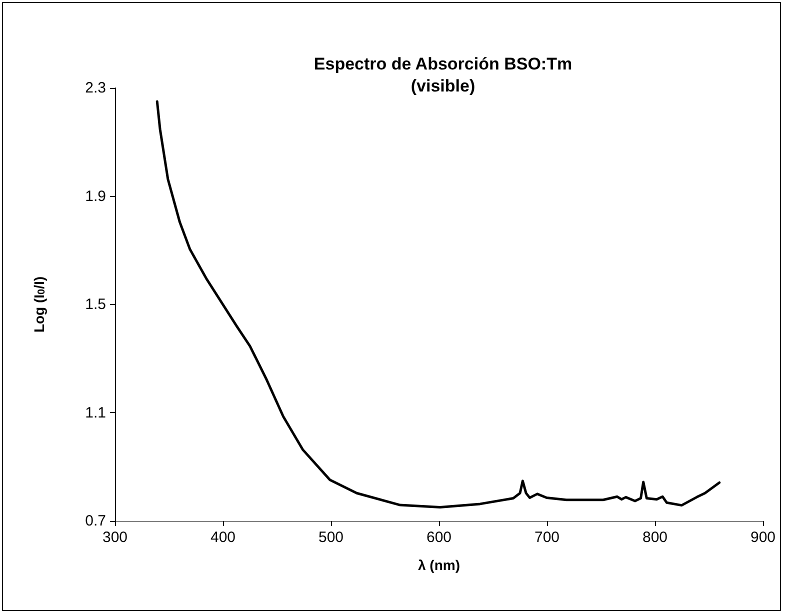 The height and width of the screenshot is (615, 785). I want to click on chart-title: Espectro de Absorción BSO:Tm (visible), so click(443, 75).